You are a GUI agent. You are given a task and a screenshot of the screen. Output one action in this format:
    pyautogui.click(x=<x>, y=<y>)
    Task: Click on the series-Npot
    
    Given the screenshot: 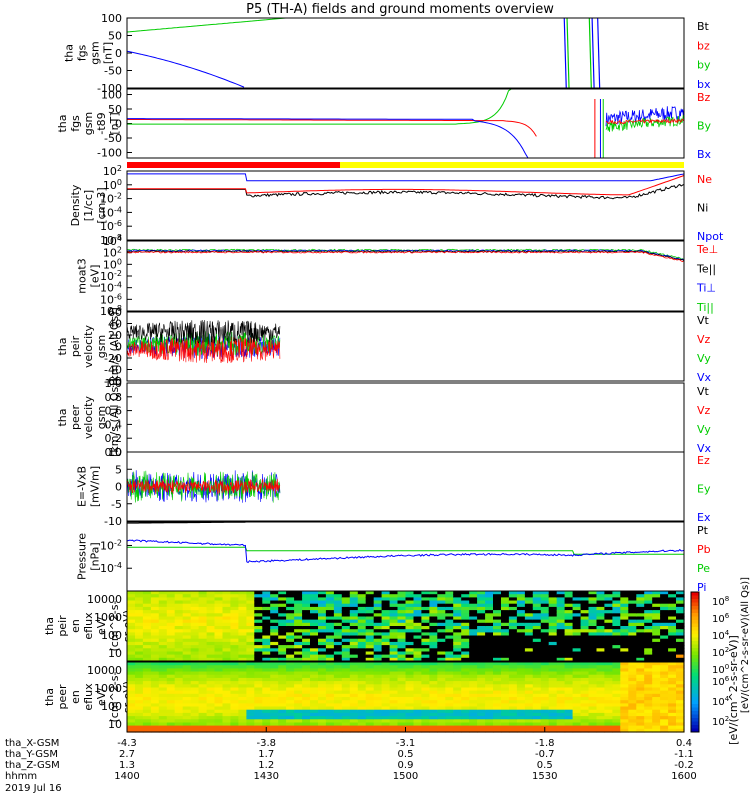 What is the action you would take?
    pyautogui.click(x=406, y=177)
    